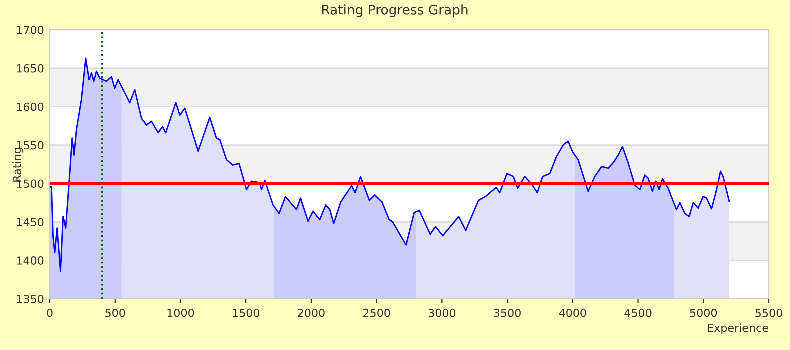 This screenshot has width=790, height=350. Describe the element at coordinates (769, 313) in the screenshot. I see `x-tick-label: 5500` at that location.